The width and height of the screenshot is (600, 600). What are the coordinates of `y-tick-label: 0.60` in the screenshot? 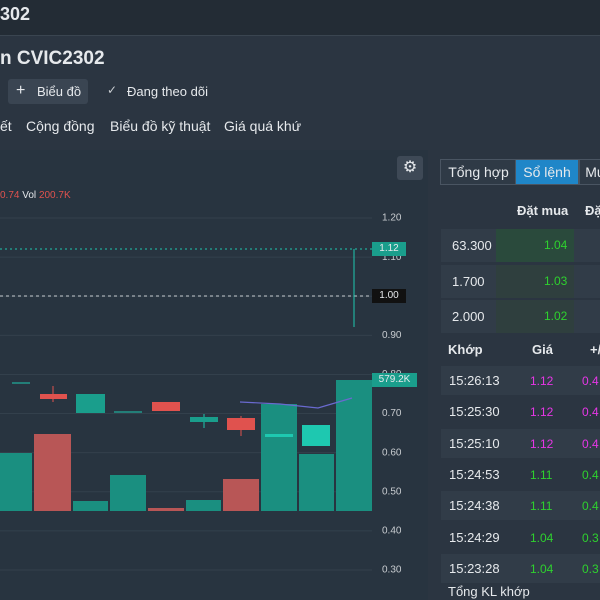 It's located at (392, 452).